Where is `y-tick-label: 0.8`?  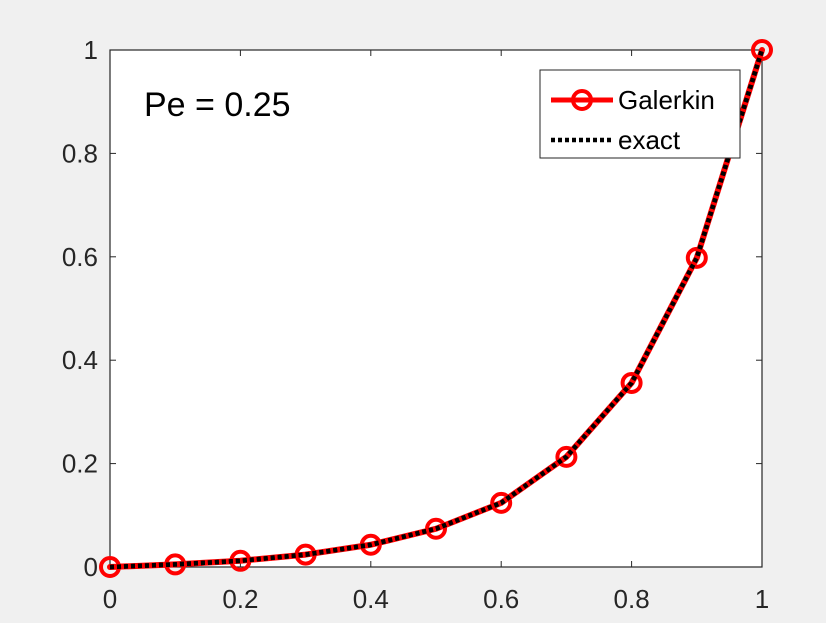 y-tick-label: 0.8 is located at coordinates (80, 153).